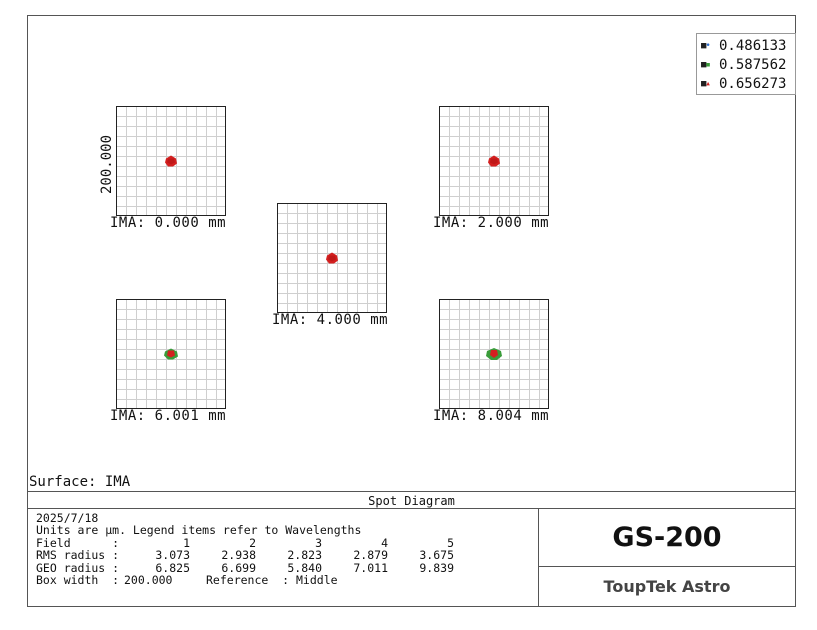 The width and height of the screenshot is (817, 630). I want to click on legend-item: ■• 0.486133, so click(746, 45).